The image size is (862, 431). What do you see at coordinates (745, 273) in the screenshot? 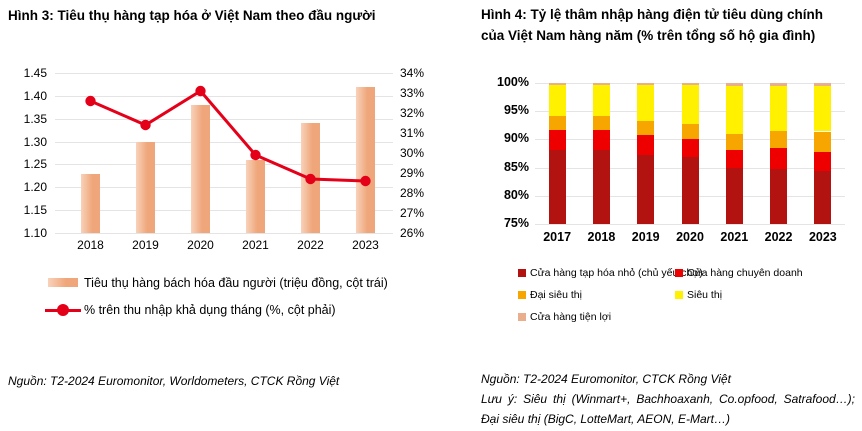
I see `fig4-legend-label: Cửa hàng chuyên doanh` at bounding box center [745, 273].